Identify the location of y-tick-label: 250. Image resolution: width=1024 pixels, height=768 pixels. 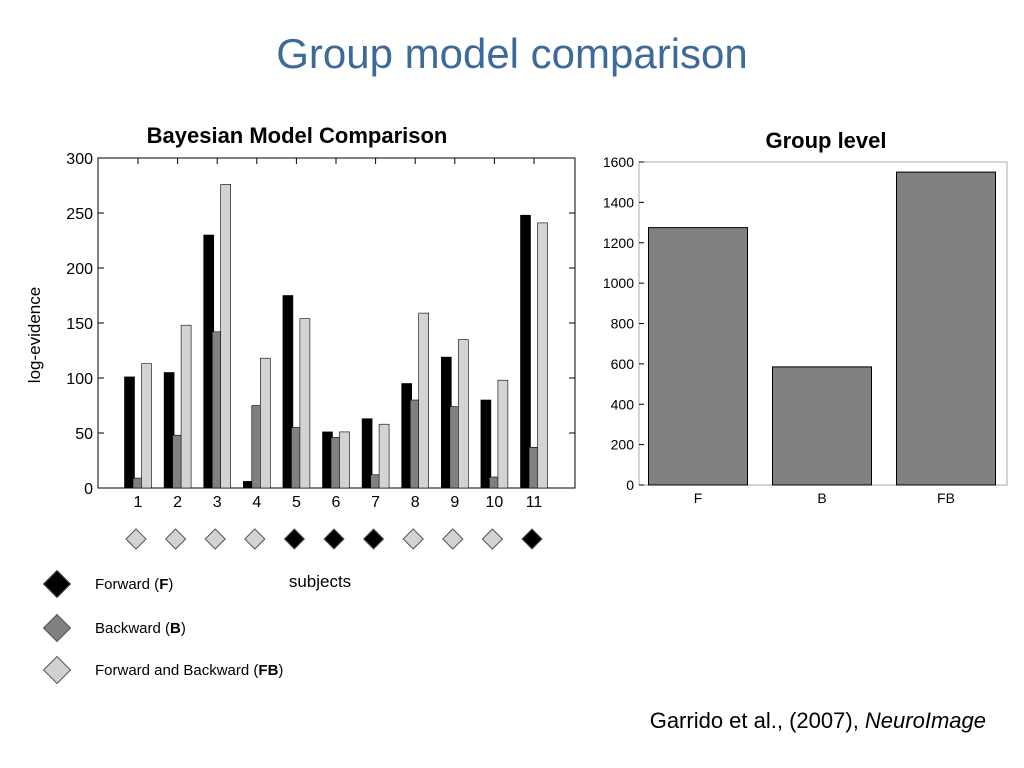
(79, 214).